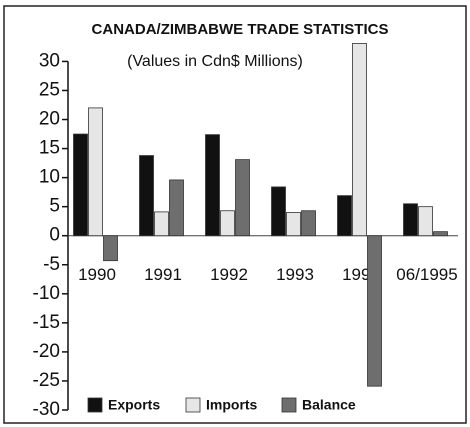  What do you see at coordinates (215, 61) in the screenshot?
I see `chart-subtitle: (Values in Cdn$ Millions)` at bounding box center [215, 61].